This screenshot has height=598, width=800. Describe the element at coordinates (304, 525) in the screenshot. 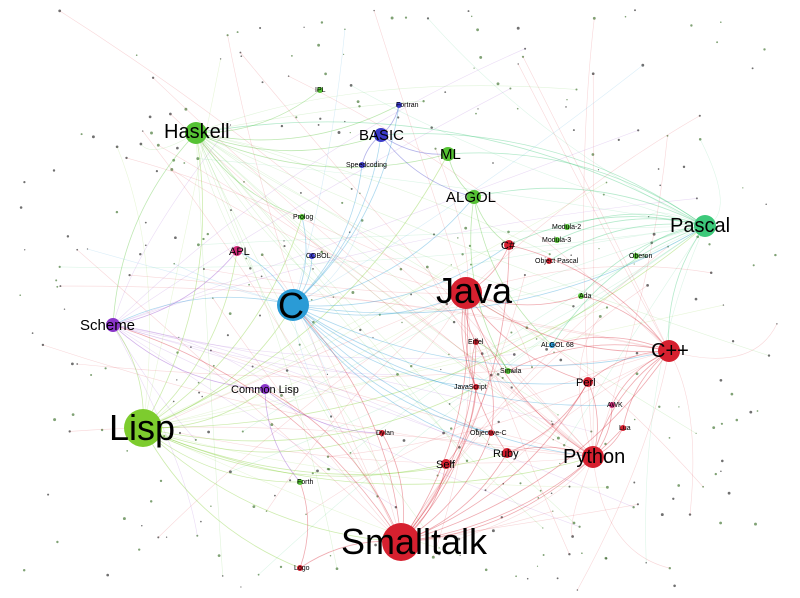

I see `edge-logo-forth` at that location.